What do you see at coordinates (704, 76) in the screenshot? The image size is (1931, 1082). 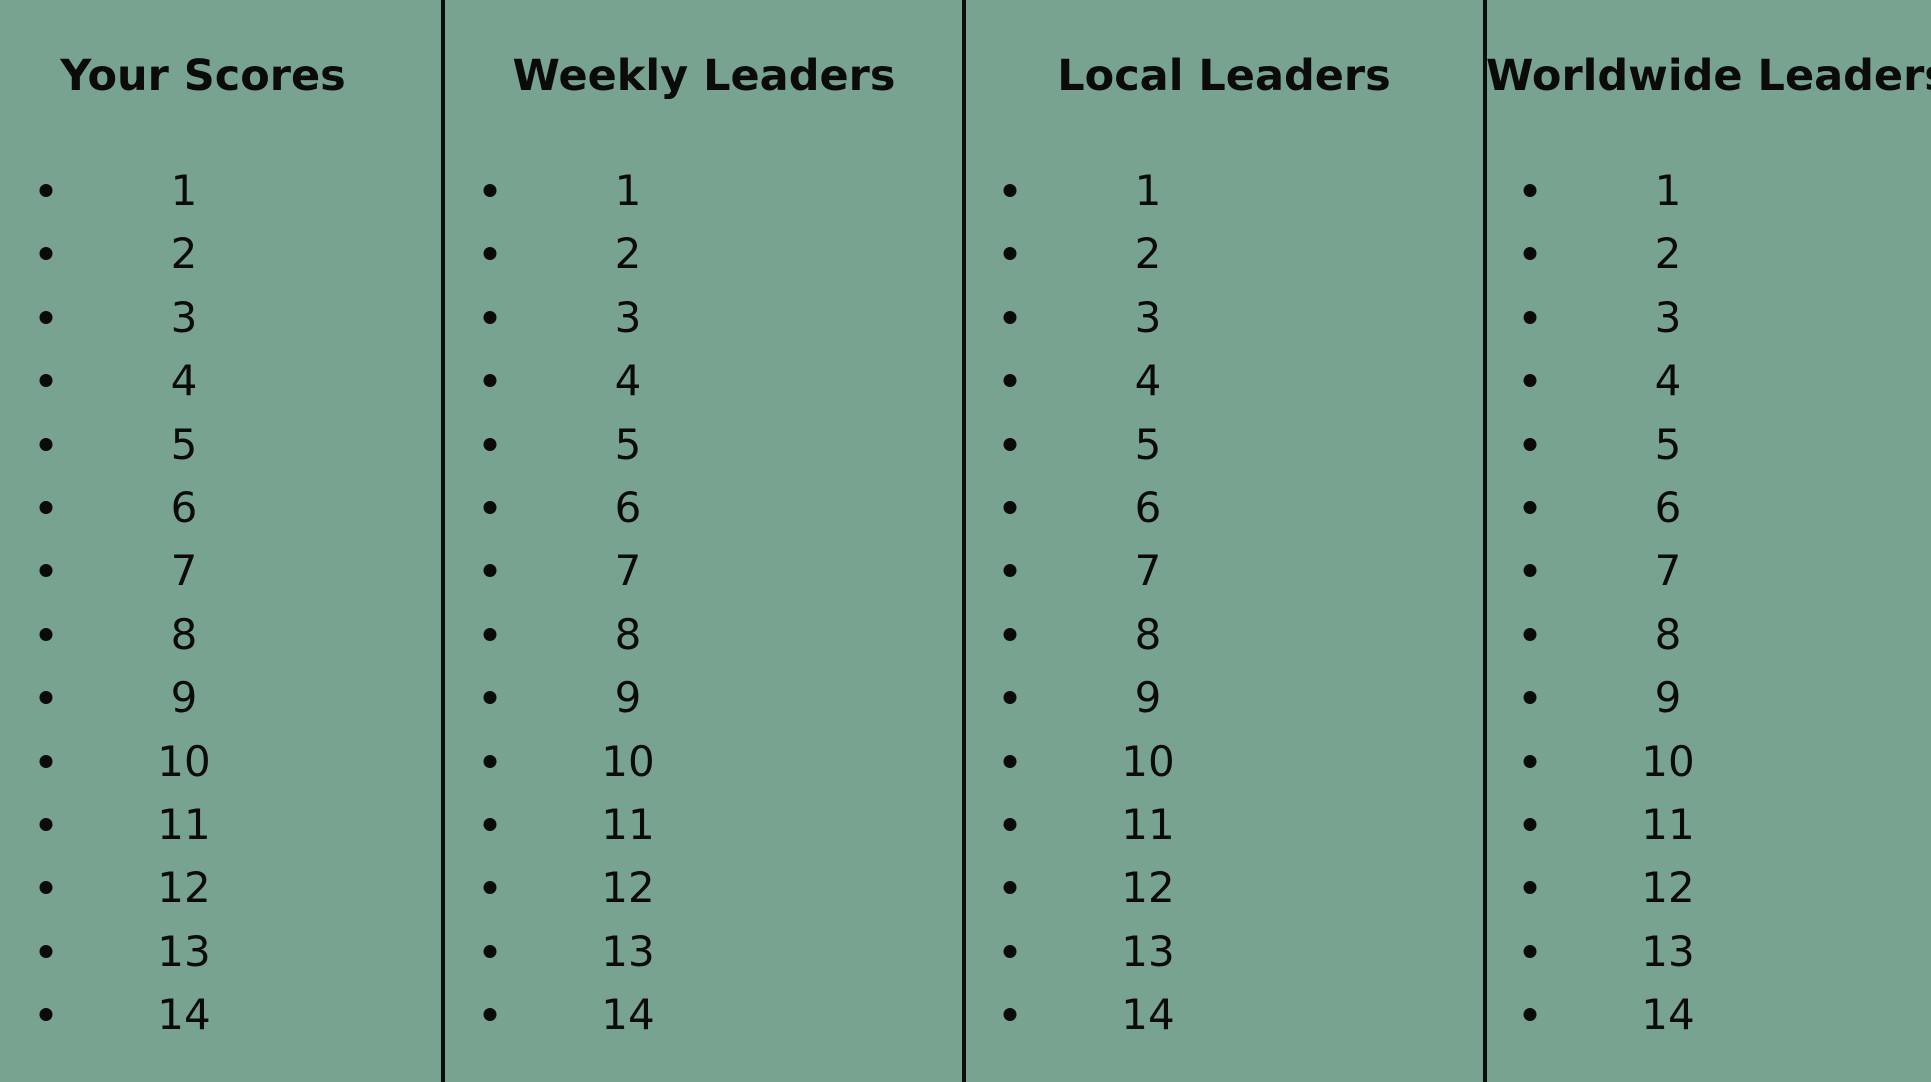 I see `column-title: Weekly Leaders` at bounding box center [704, 76].